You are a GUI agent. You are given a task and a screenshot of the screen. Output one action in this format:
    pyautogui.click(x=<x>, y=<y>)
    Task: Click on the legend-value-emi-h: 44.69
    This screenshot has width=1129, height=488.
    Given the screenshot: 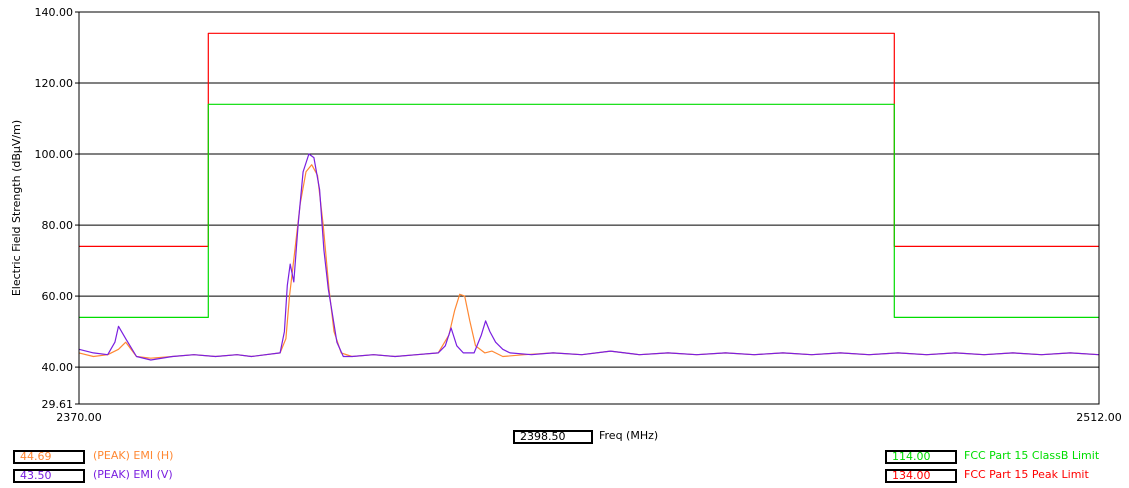 What is the action you would take?
    pyautogui.click(x=49, y=457)
    